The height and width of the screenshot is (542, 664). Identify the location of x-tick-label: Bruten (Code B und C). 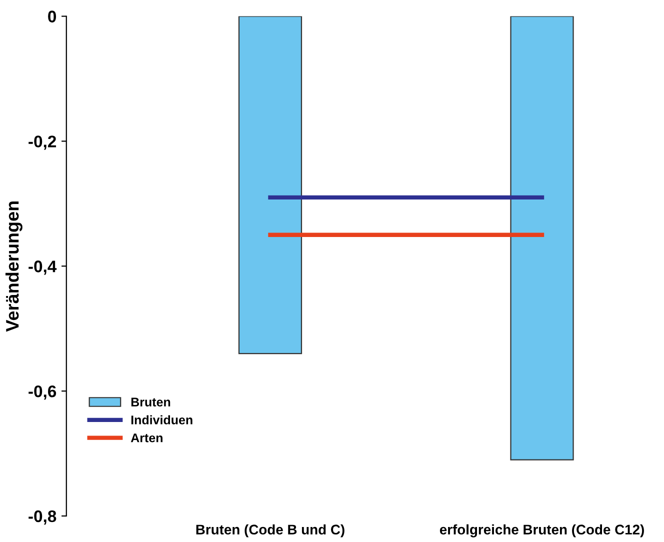
(270, 531).